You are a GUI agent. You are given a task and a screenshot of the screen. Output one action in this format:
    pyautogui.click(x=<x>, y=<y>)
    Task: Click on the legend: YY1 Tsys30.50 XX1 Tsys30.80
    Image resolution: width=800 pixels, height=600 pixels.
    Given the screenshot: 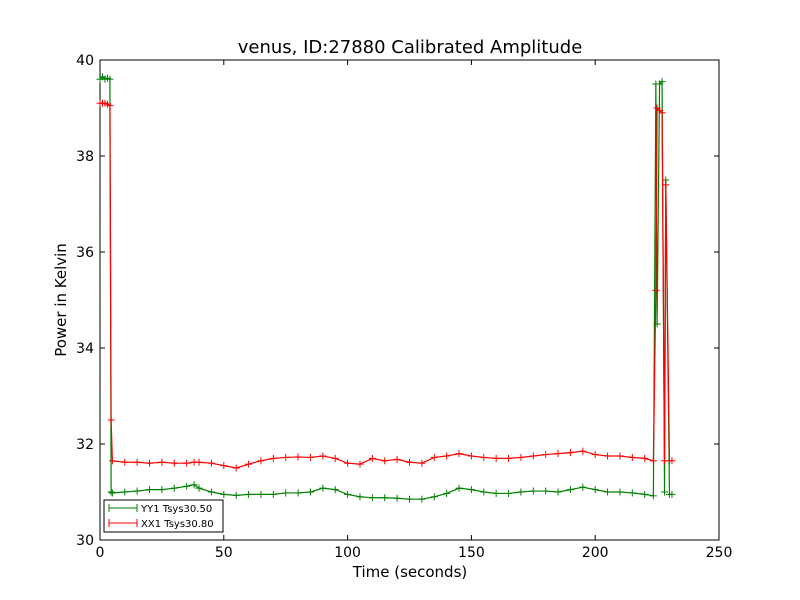 What is the action you would take?
    pyautogui.click(x=163, y=516)
    